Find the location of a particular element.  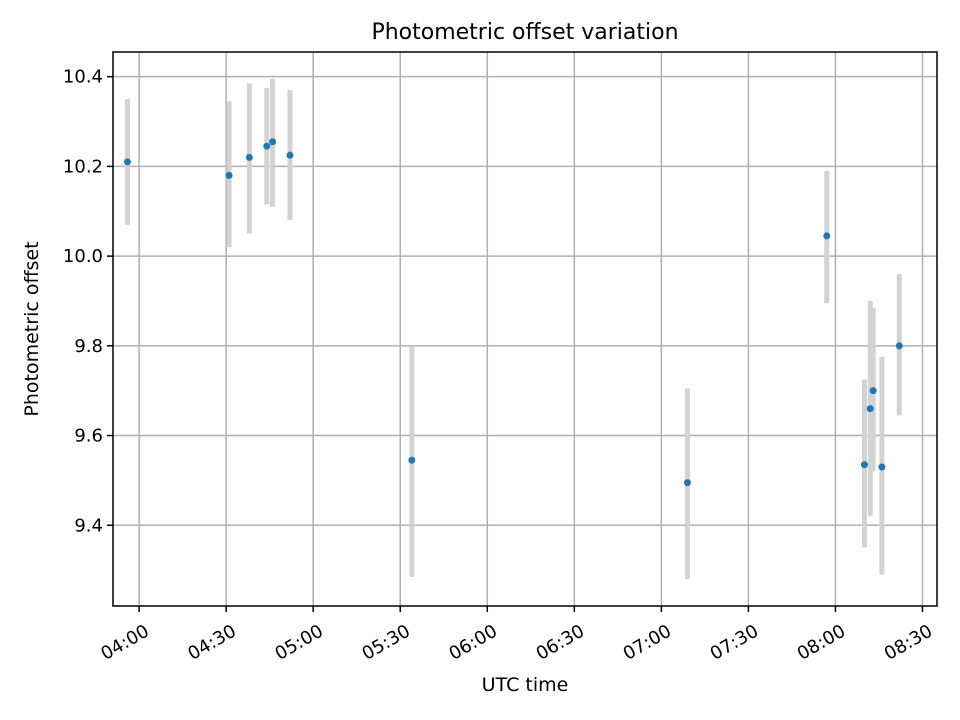

y-tick-label: 9.8 is located at coordinates (88, 346).